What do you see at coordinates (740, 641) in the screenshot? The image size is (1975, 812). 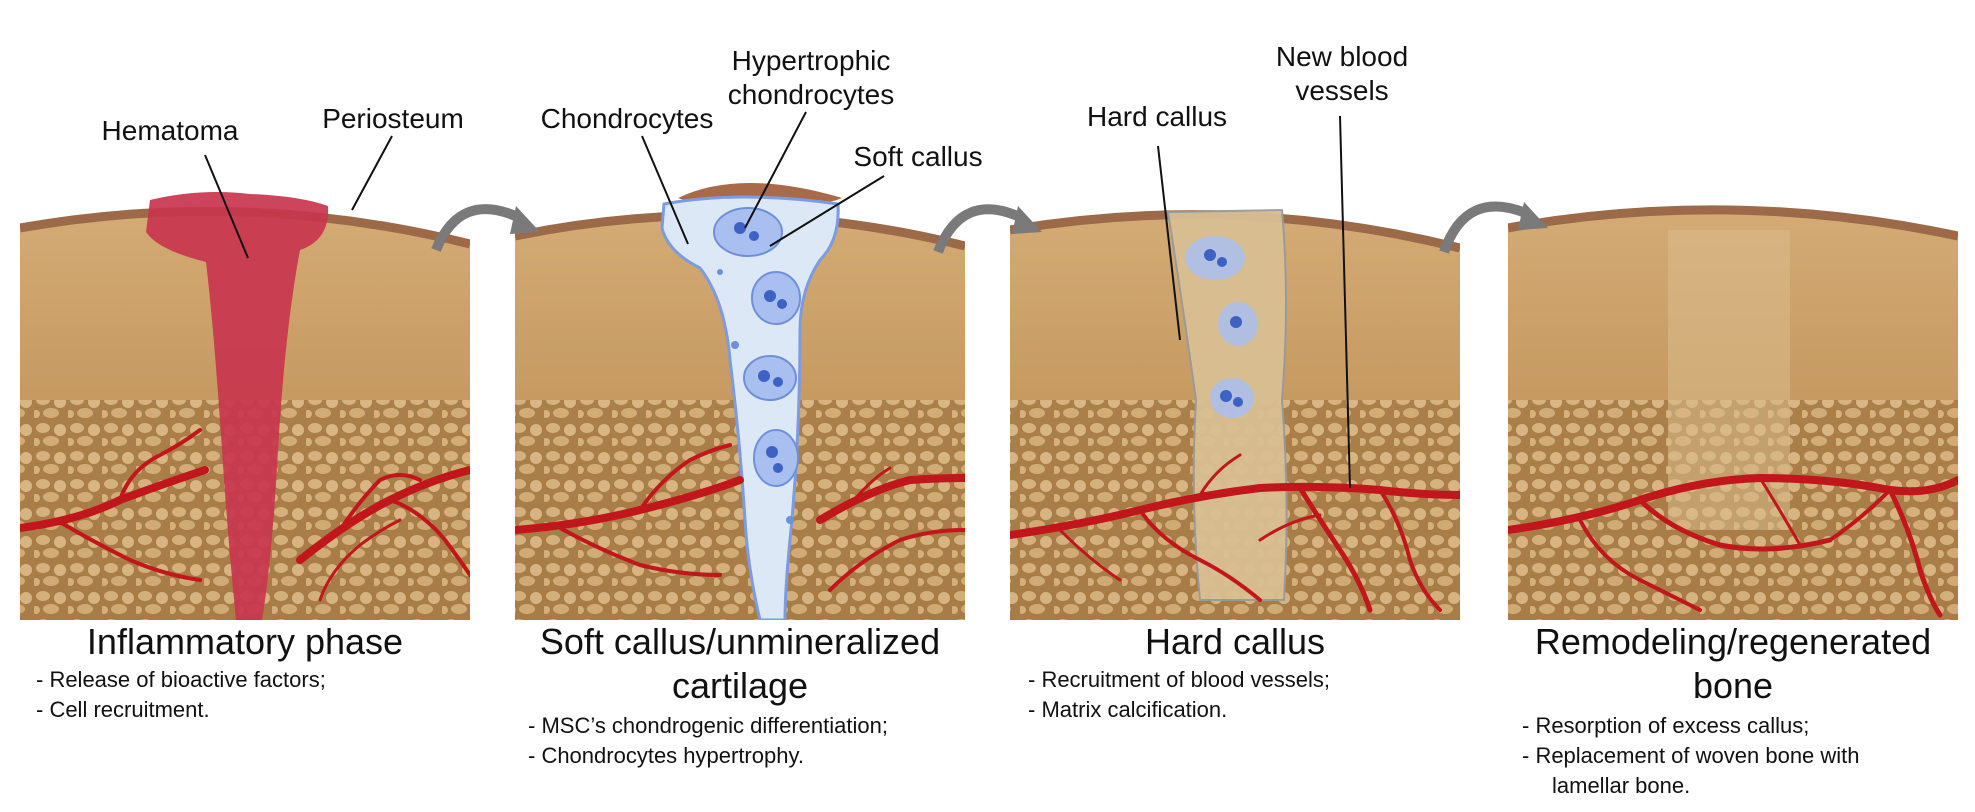 I see `phase-title-line1: Soft callus/unmineralized` at bounding box center [740, 641].